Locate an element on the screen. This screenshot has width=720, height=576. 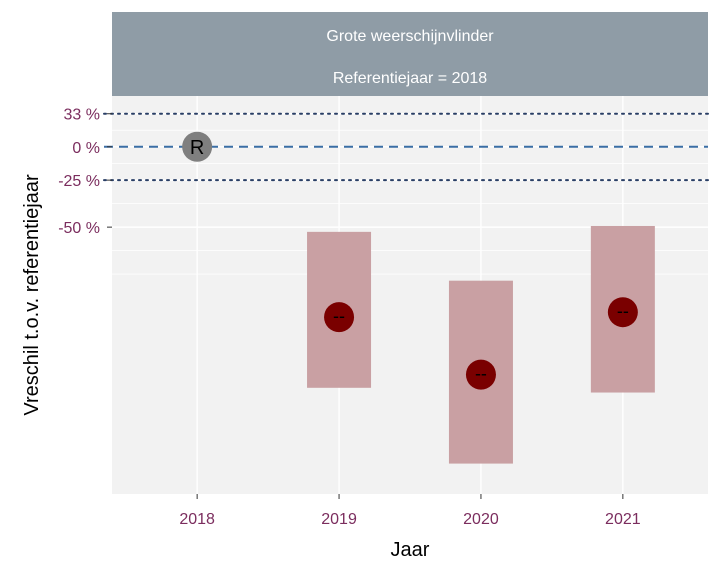
y-axis-ticks: 33 % 0 % -25 % -50 % is located at coordinates (85, 172).